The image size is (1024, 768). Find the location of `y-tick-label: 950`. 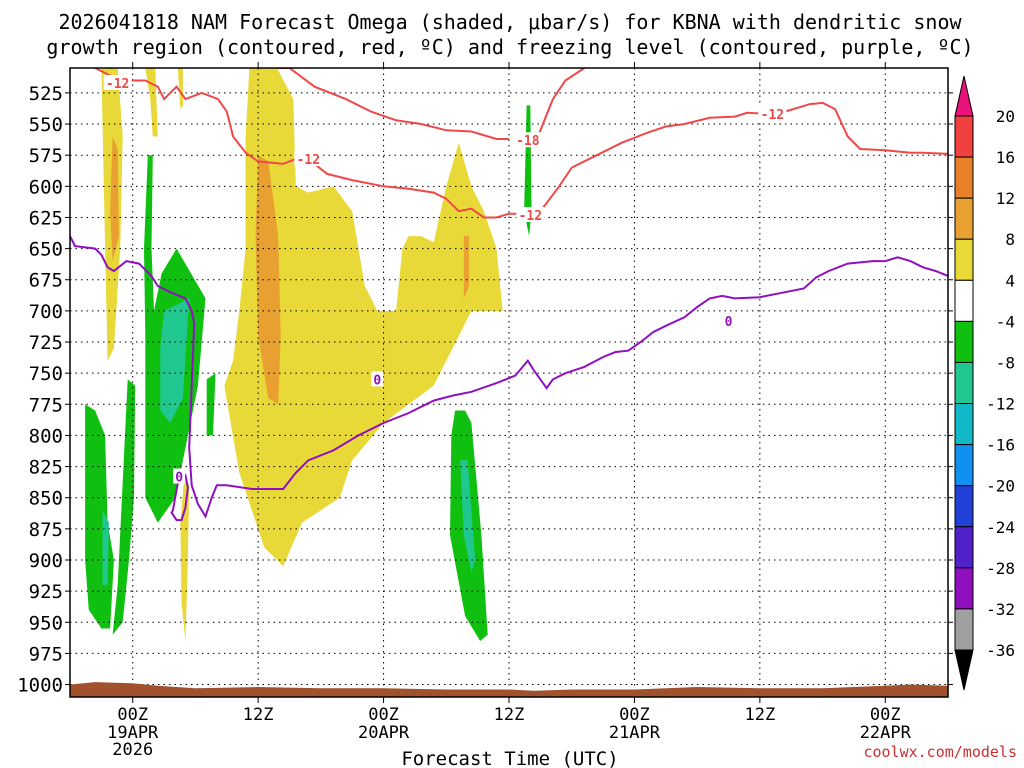

y-tick-label: 950 is located at coordinates (46, 623).